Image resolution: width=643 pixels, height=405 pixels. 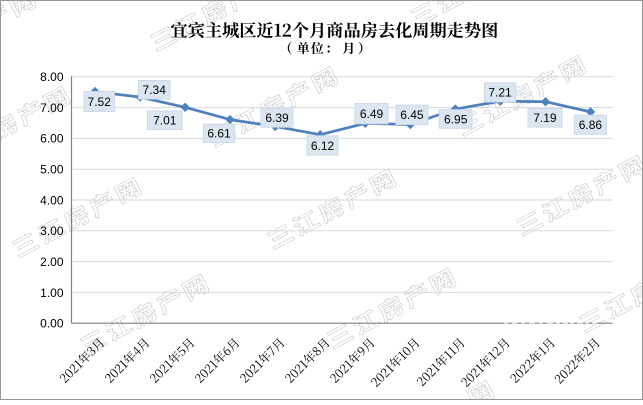 I want to click on svg-text: 6.39, so click(x=277, y=118).